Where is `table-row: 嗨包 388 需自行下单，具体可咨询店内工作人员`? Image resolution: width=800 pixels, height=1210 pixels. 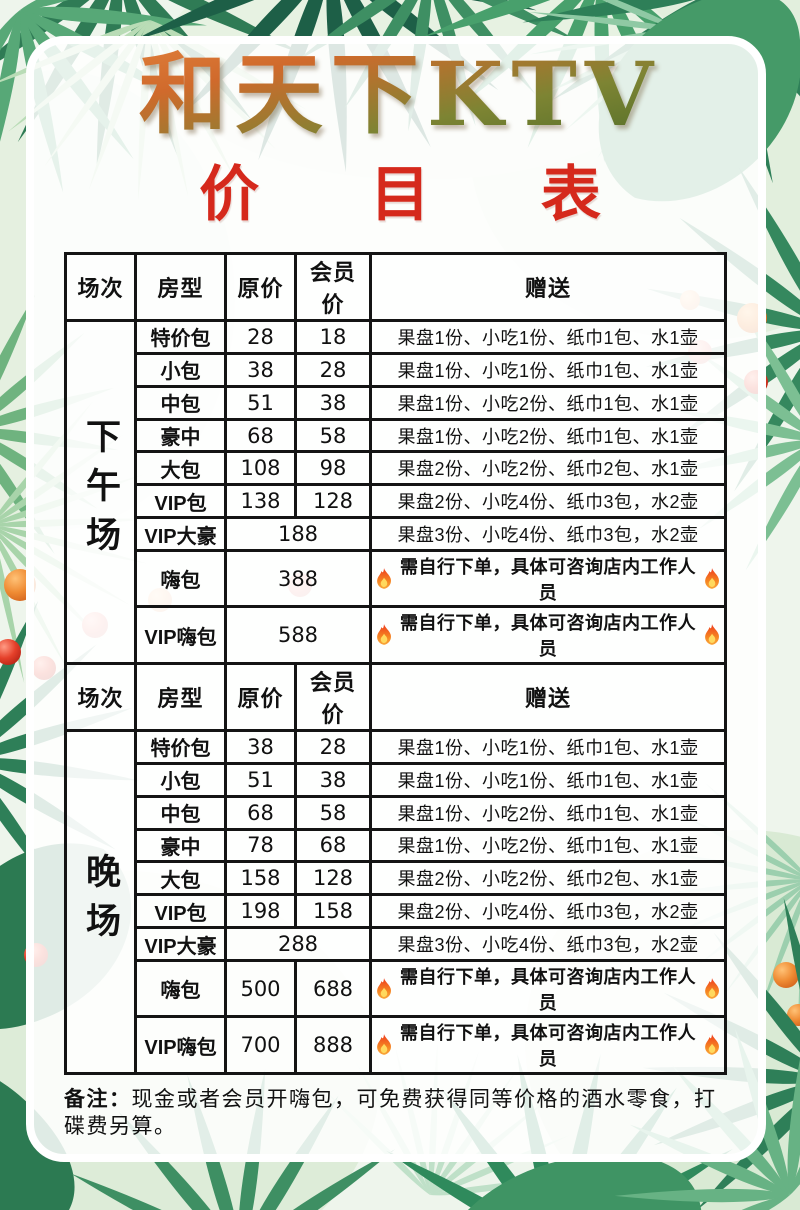
table-row: 嗨包 388 需自行下单，具体可咨询店内工作人员 is located at coordinates (396, 579).